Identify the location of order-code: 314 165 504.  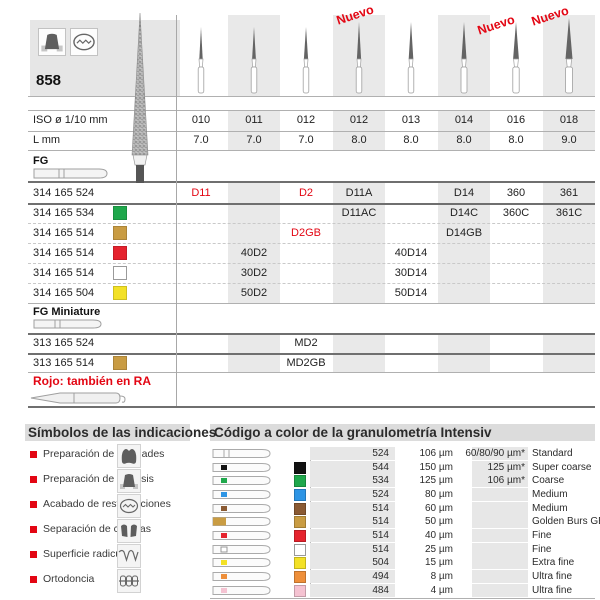
(64, 293).